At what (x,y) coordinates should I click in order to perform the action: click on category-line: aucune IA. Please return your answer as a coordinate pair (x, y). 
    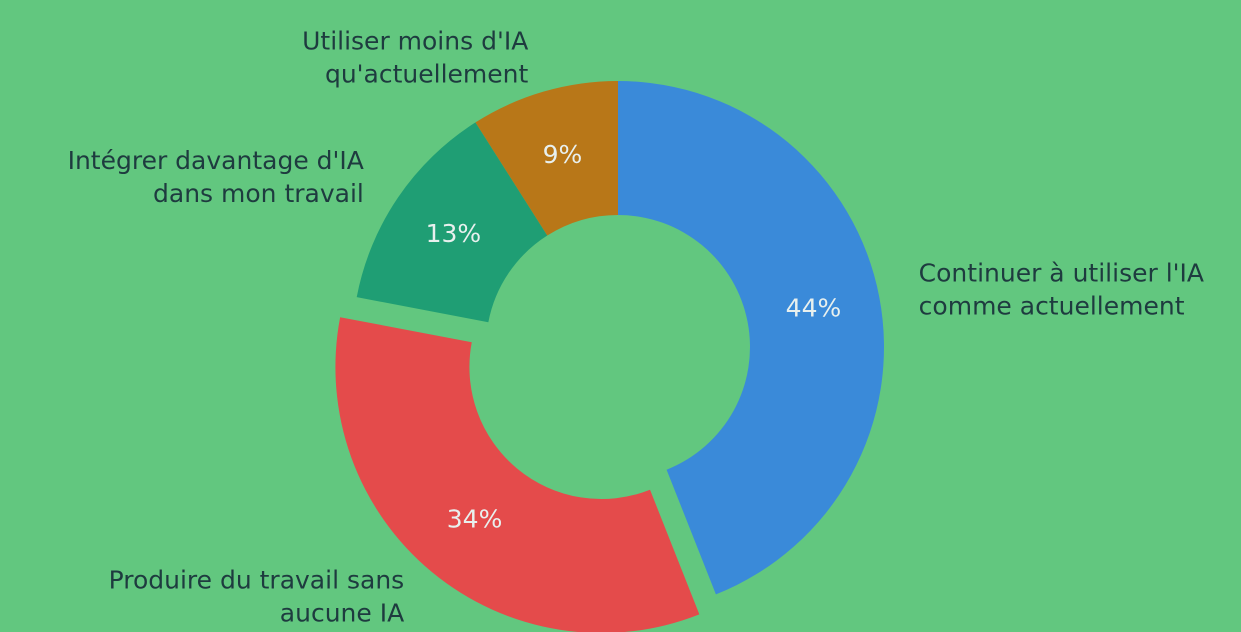
    Looking at the image, I should click on (342, 613).